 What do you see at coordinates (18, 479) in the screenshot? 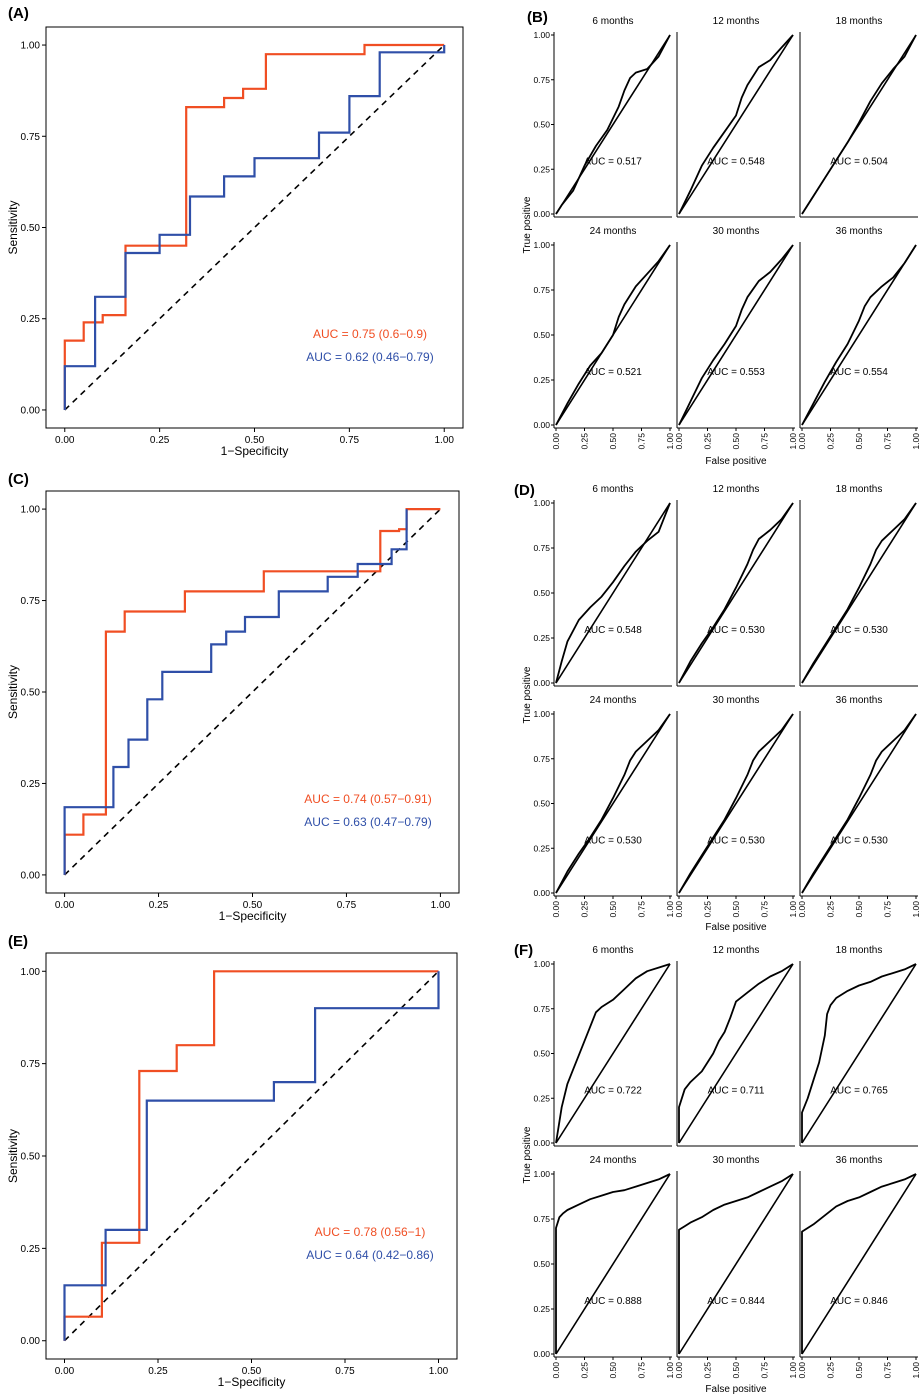
I see `panel-label: (C)` at bounding box center [18, 479].